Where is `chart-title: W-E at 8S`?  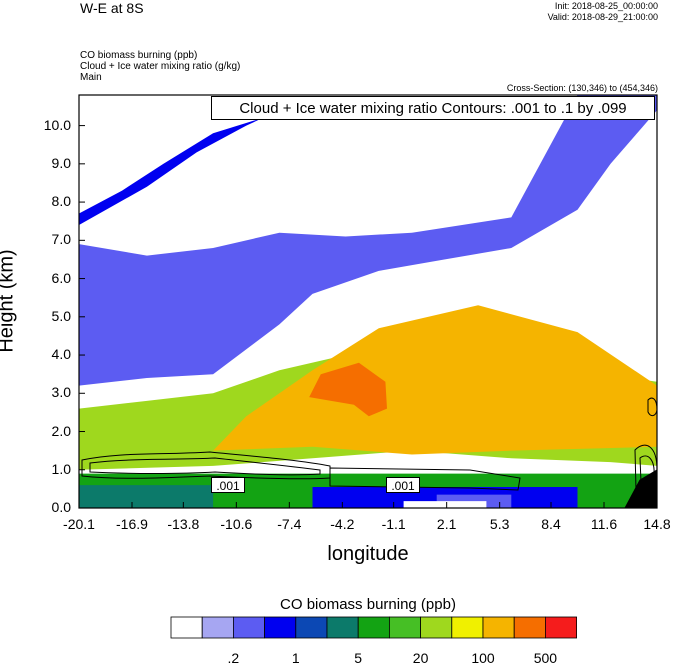 chart-title: W-E at 8S is located at coordinates (112, 8).